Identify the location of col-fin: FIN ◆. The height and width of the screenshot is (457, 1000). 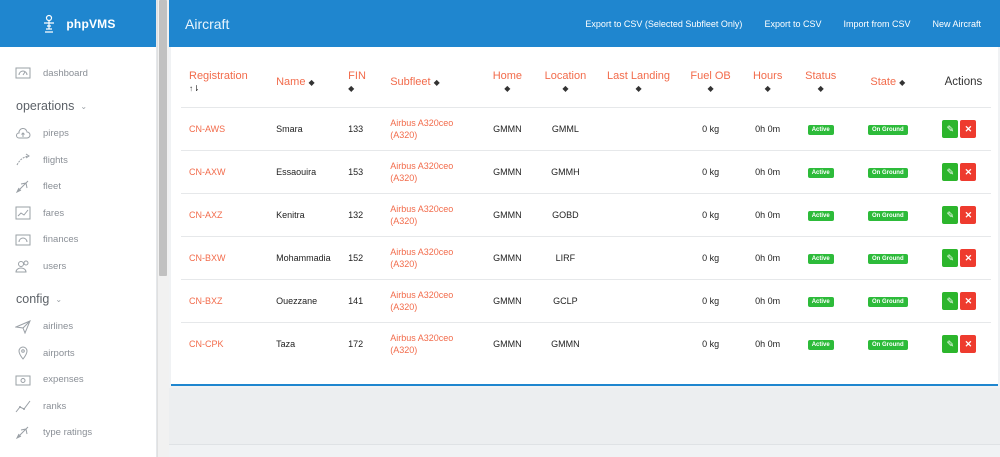
(361, 82).